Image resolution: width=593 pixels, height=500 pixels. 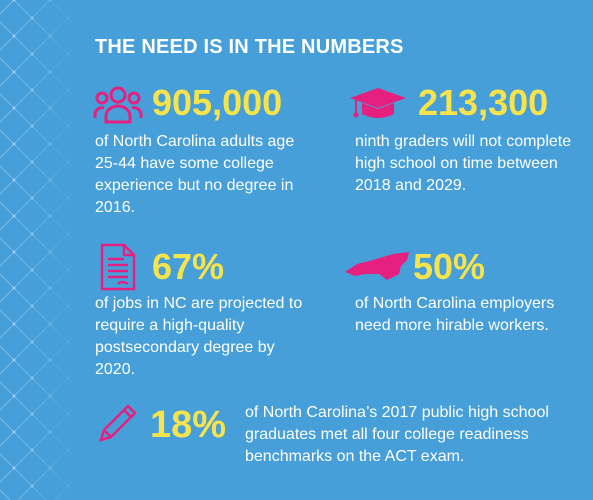 I want to click on people-icon, so click(x=118, y=105).